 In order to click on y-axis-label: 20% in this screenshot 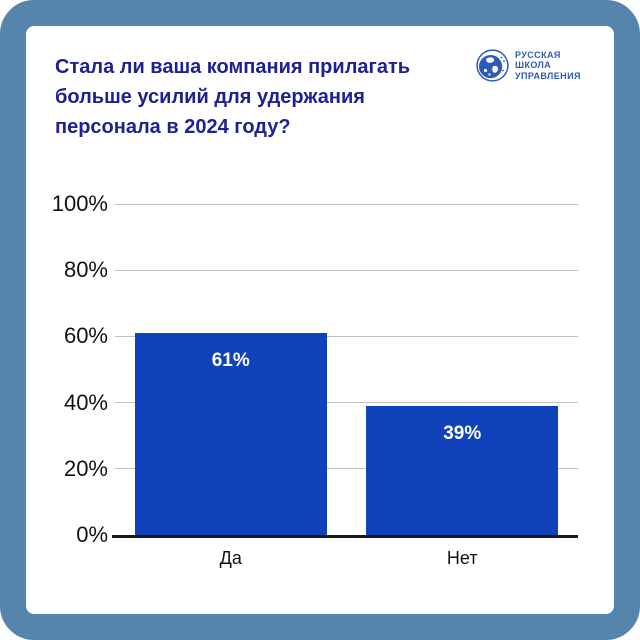, I will do `click(85, 468)`.